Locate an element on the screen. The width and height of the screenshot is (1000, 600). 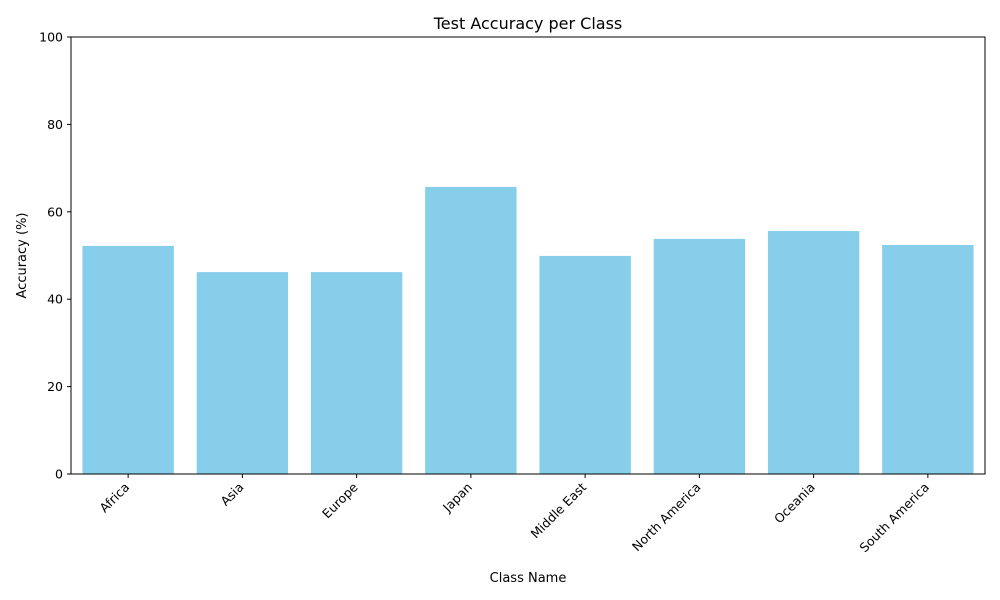
bar-africa is located at coordinates (128, 359).